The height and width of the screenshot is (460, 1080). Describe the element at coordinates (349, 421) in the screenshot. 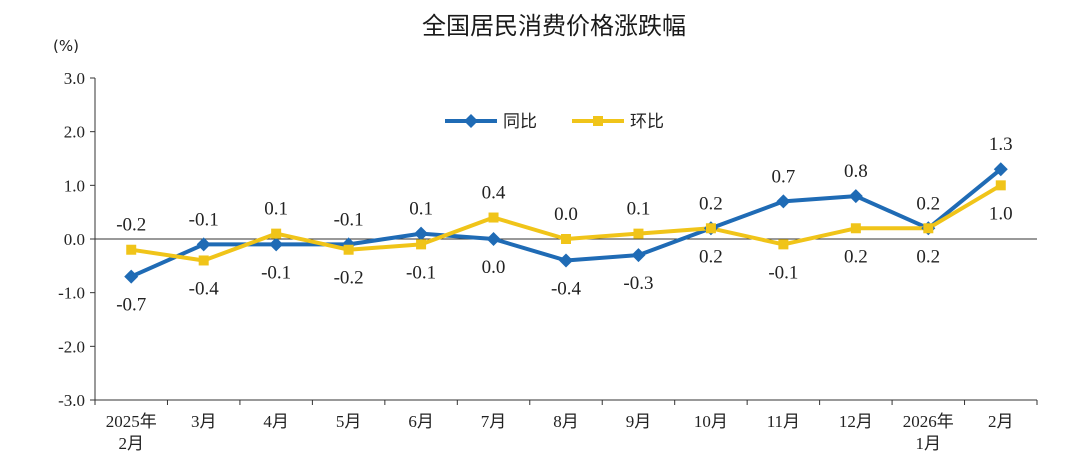

I see `x-tick-label: 5月` at that location.